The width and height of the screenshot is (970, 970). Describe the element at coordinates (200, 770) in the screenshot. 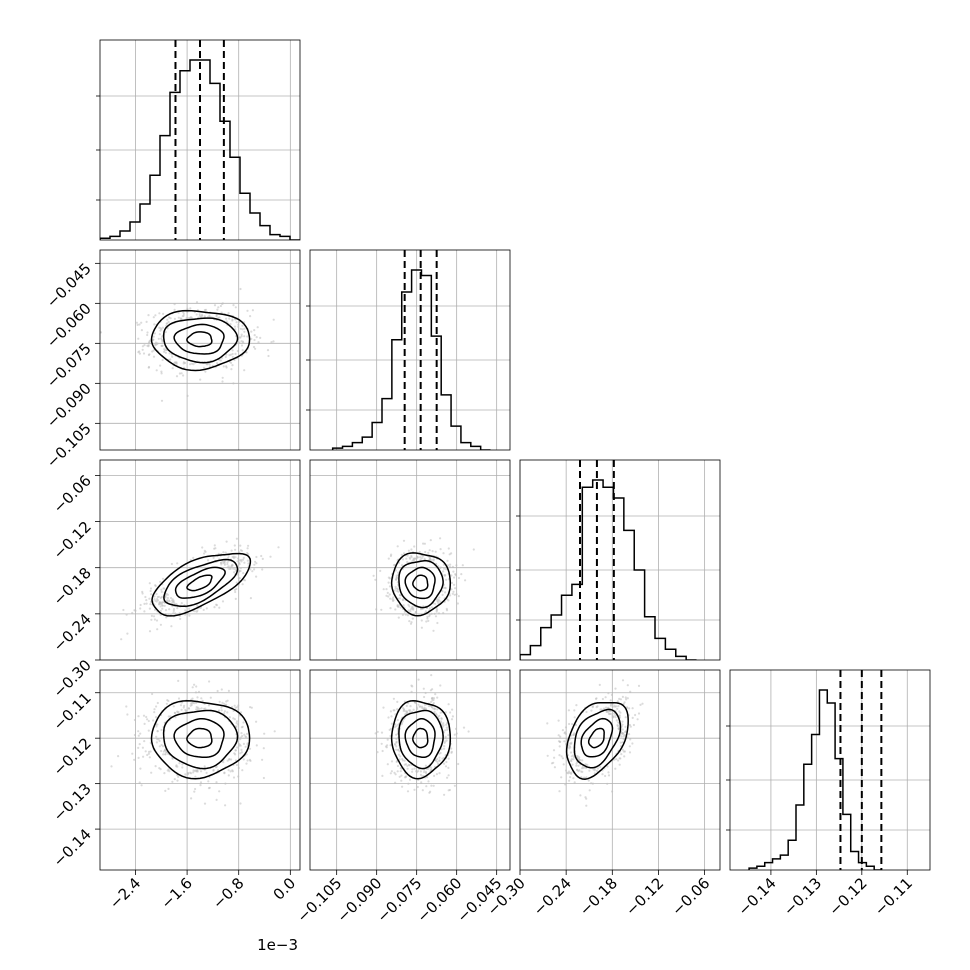

I see `panel-frame` at that location.